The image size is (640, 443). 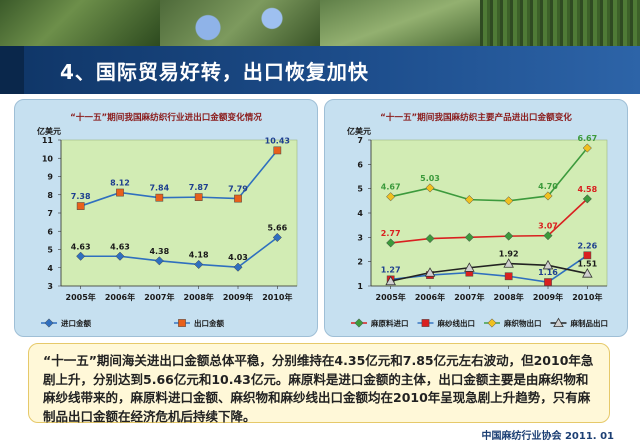 I want to click on totals-y-tick-label: 5, so click(x=50, y=250).